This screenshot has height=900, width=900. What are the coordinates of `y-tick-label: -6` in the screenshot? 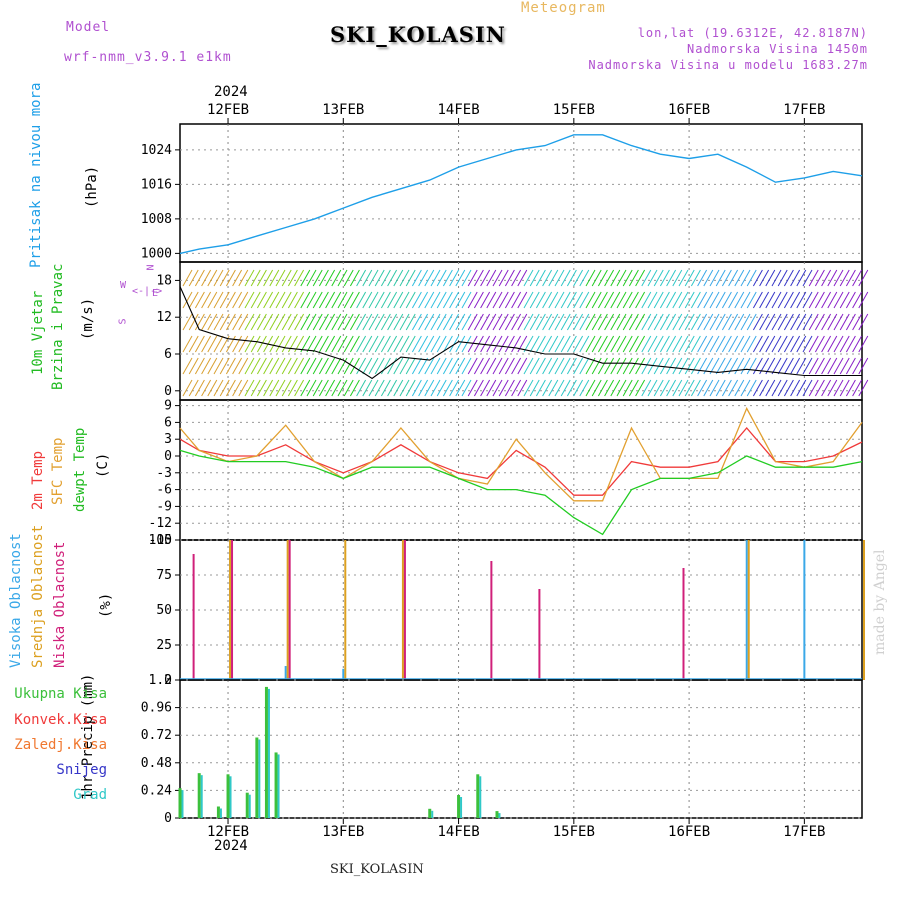 It's located at (164, 490).